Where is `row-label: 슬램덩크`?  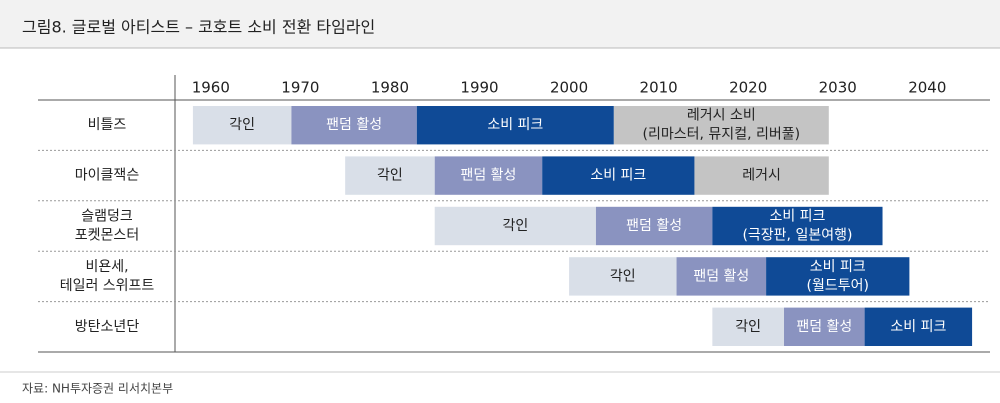
row-label: 슬램덩크 is located at coordinates (107, 217).